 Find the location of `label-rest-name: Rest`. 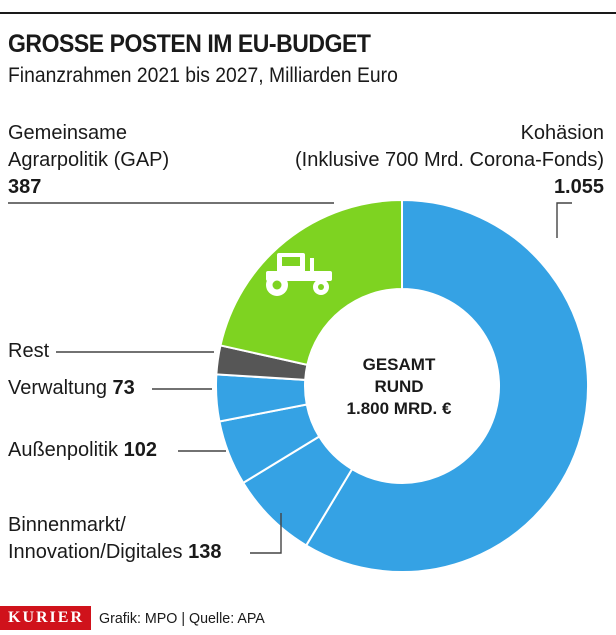

label-rest-name: Rest is located at coordinates (29, 351).